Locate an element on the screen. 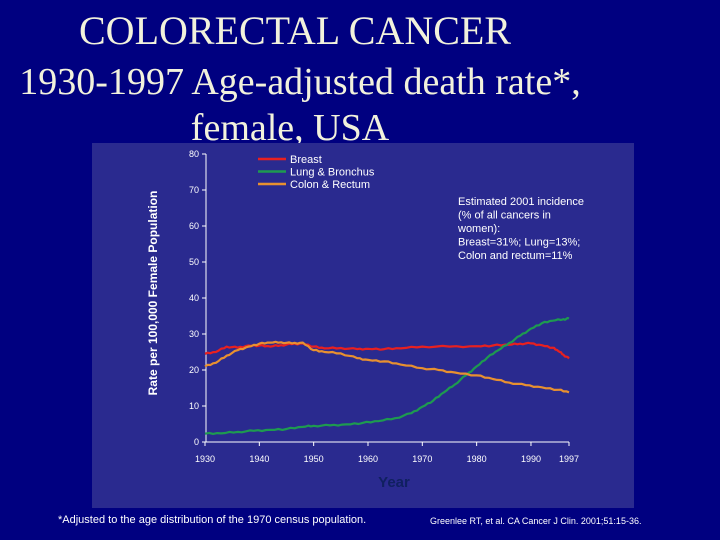  x-tick-label: 1980 is located at coordinates (477, 459).